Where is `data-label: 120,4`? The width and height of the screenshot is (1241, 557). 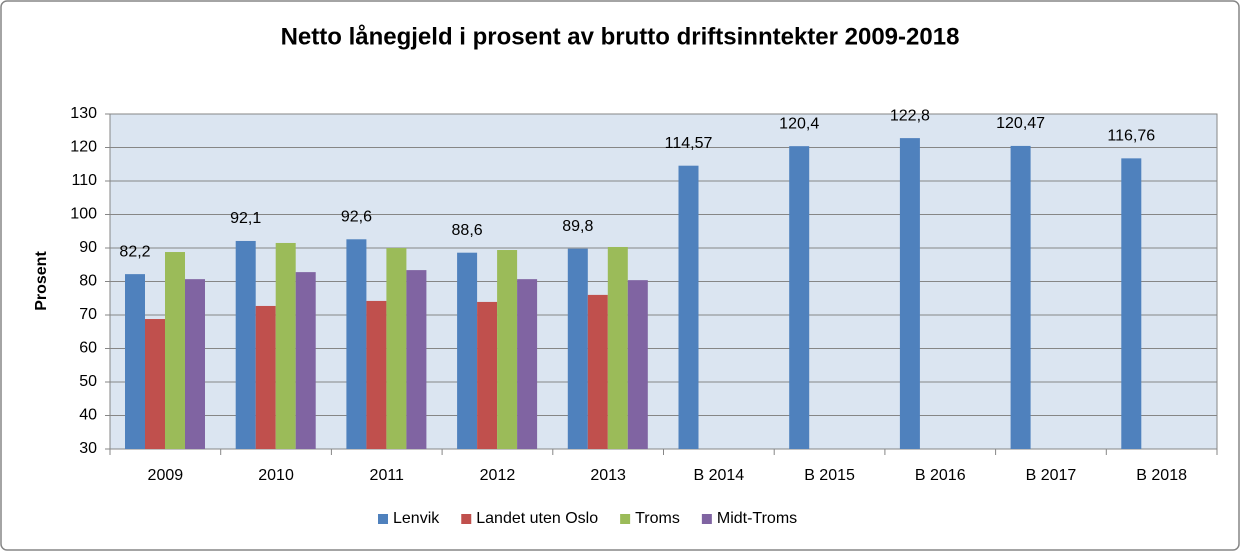 data-label: 120,4 is located at coordinates (799, 123).